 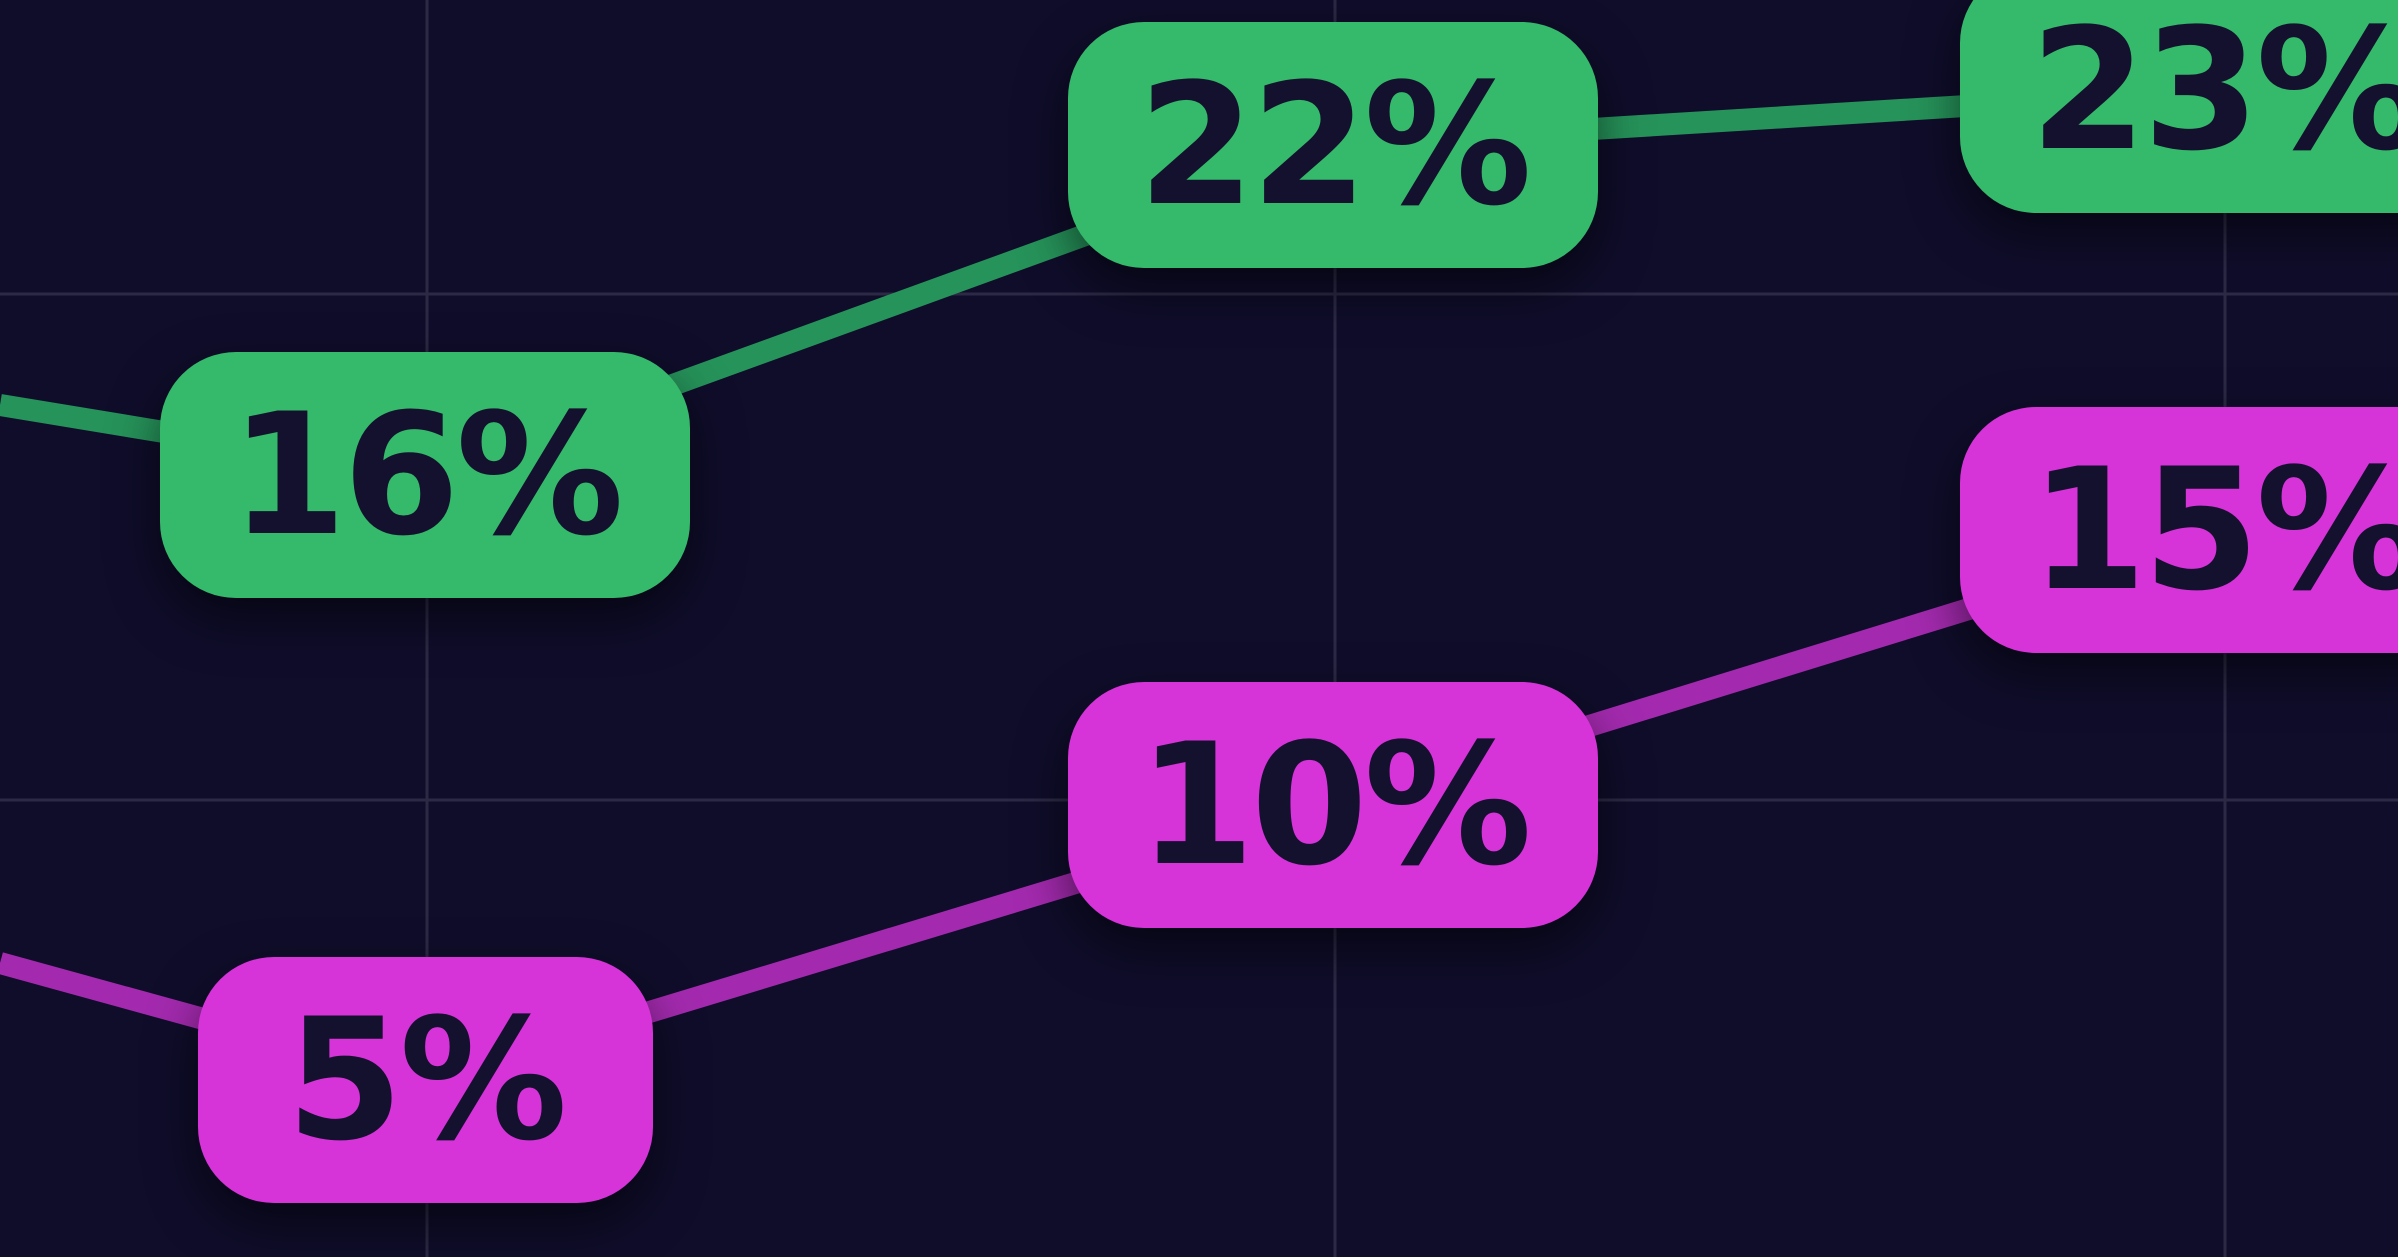 I want to click on data-label: 5%, so click(x=425, y=1080).